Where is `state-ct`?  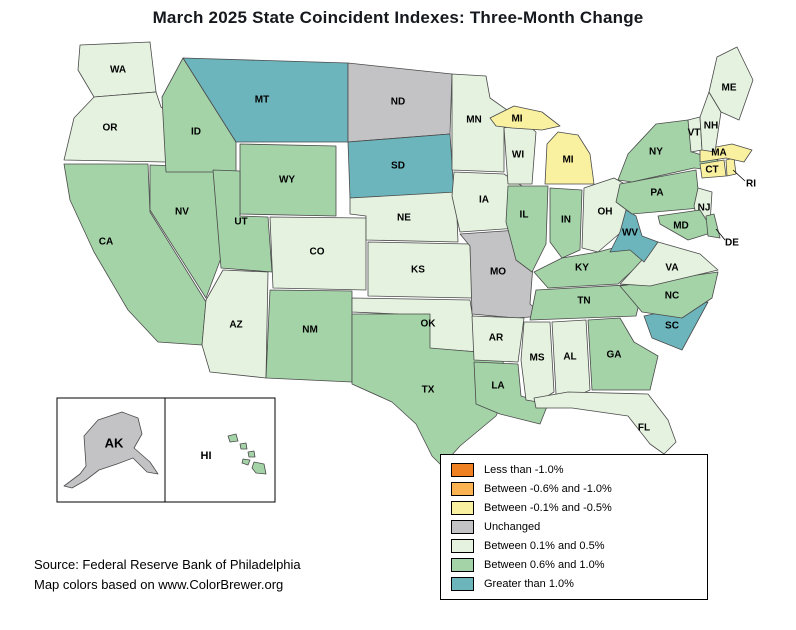
state-ct is located at coordinates (713, 169).